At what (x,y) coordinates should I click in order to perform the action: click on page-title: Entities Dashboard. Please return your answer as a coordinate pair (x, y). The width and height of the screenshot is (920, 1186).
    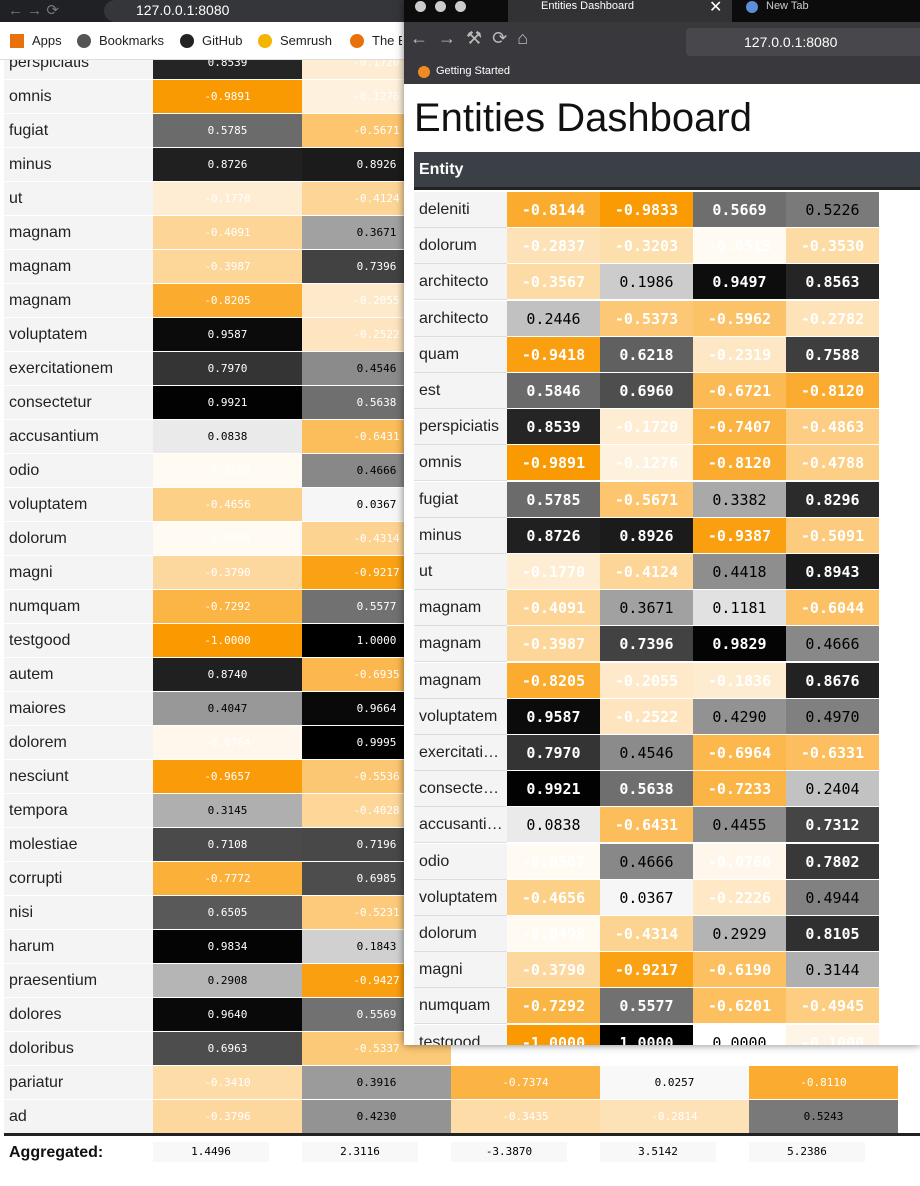
    Looking at the image, I should click on (583, 118).